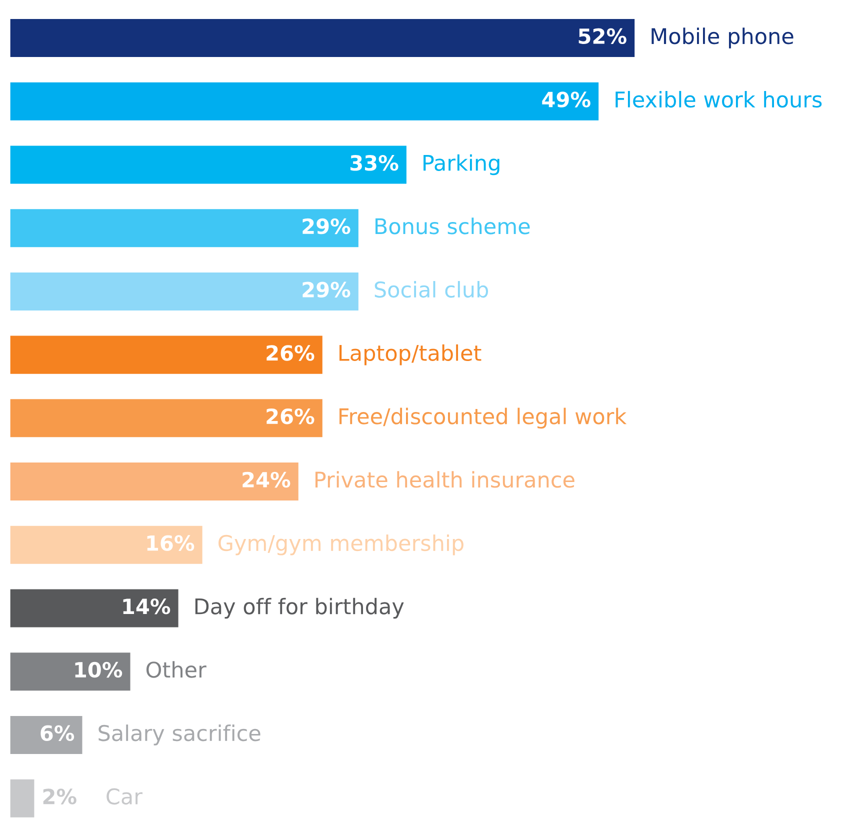  Describe the element at coordinates (57, 733) in the screenshot. I see `data-label: 6%` at that location.